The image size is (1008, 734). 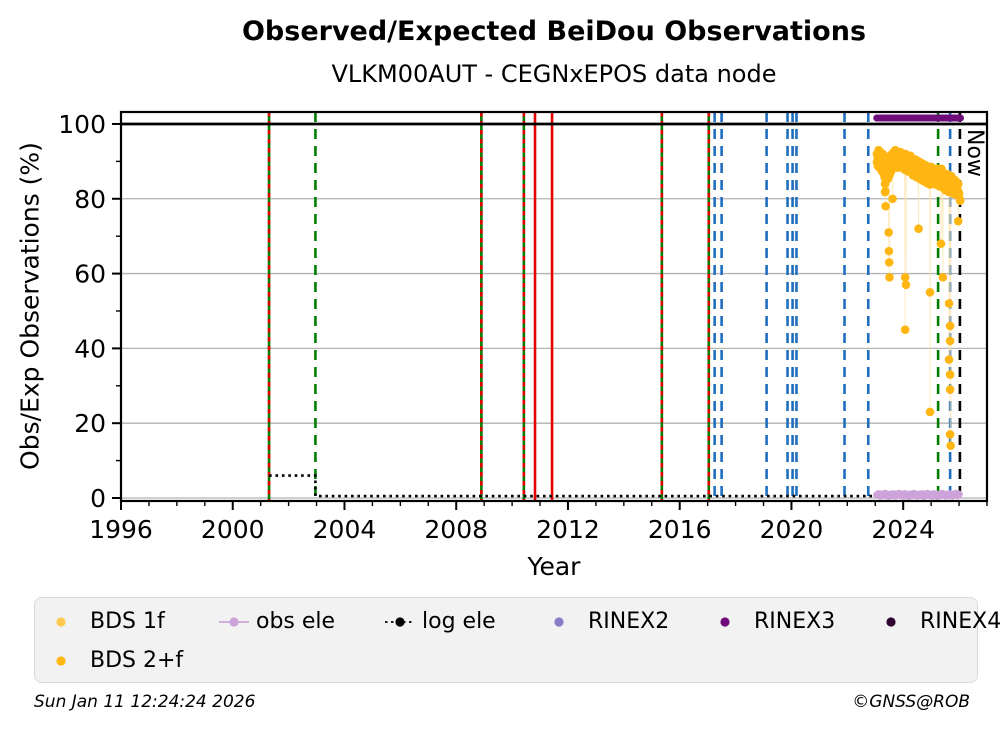 I want to click on svg-text: 2004, so click(x=345, y=529).